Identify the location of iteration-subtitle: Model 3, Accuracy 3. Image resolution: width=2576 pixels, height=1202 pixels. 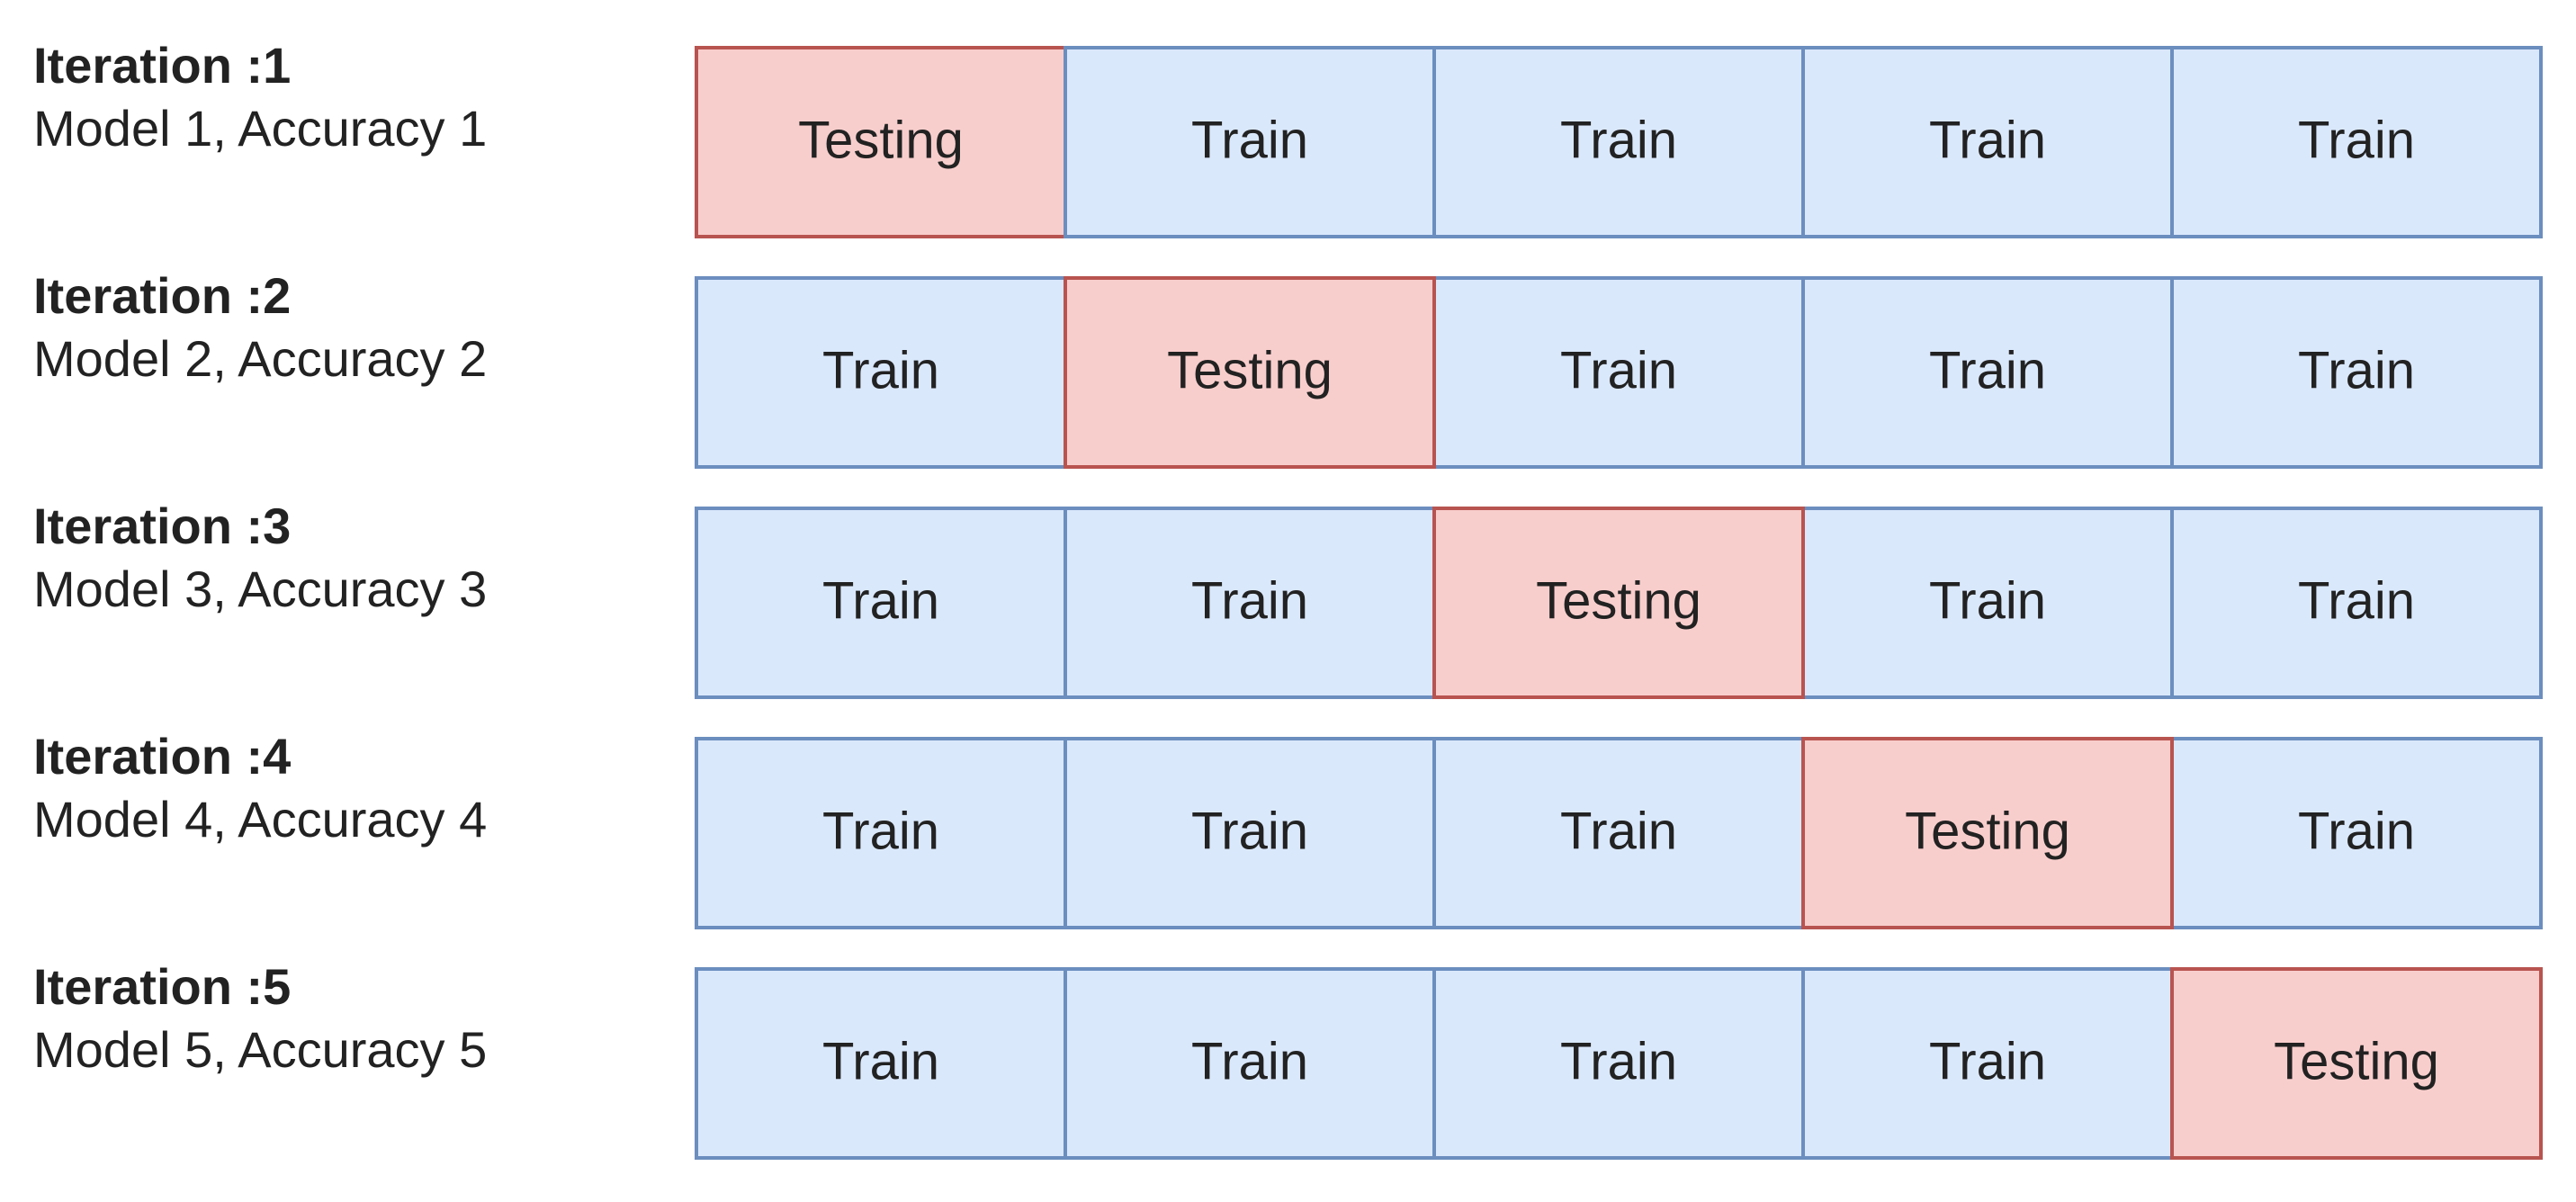
(260, 589).